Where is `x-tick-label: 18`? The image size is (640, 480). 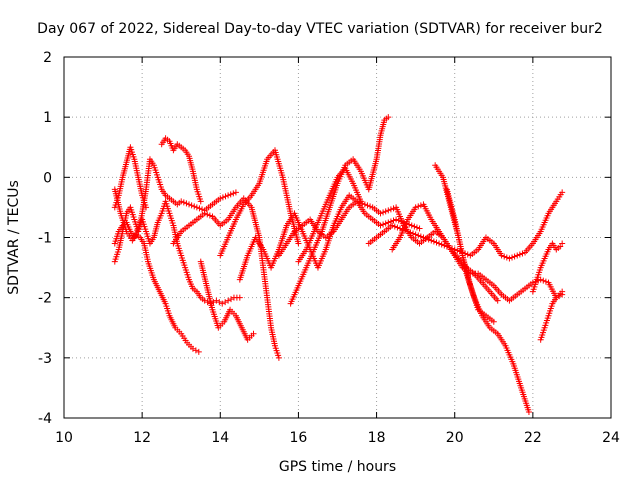
x-tick-label: 18 is located at coordinates (377, 438).